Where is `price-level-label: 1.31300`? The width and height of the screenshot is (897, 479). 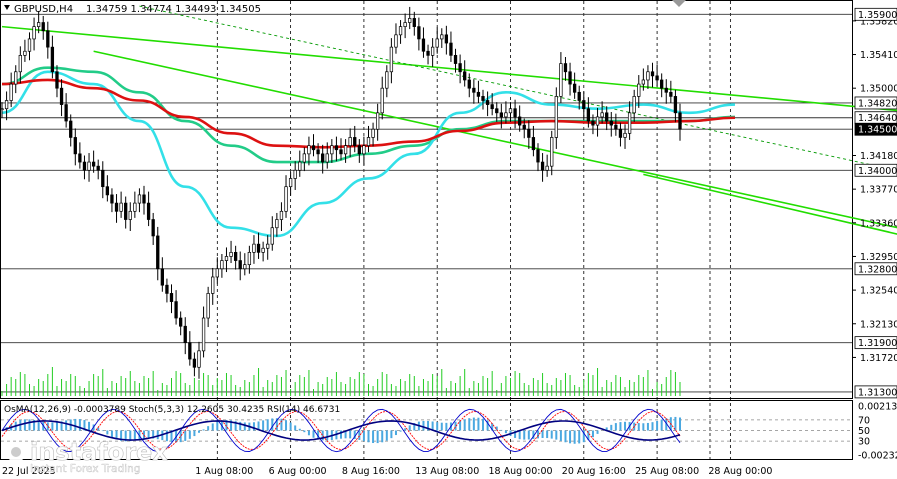
price-level-label: 1.31300 is located at coordinates (877, 392).